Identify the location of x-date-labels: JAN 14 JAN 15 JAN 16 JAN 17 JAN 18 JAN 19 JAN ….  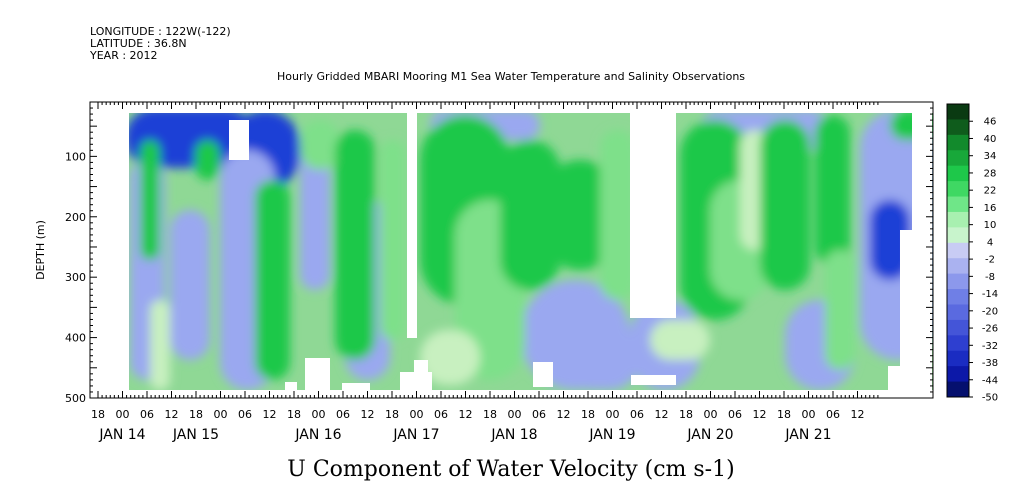
(464, 435).